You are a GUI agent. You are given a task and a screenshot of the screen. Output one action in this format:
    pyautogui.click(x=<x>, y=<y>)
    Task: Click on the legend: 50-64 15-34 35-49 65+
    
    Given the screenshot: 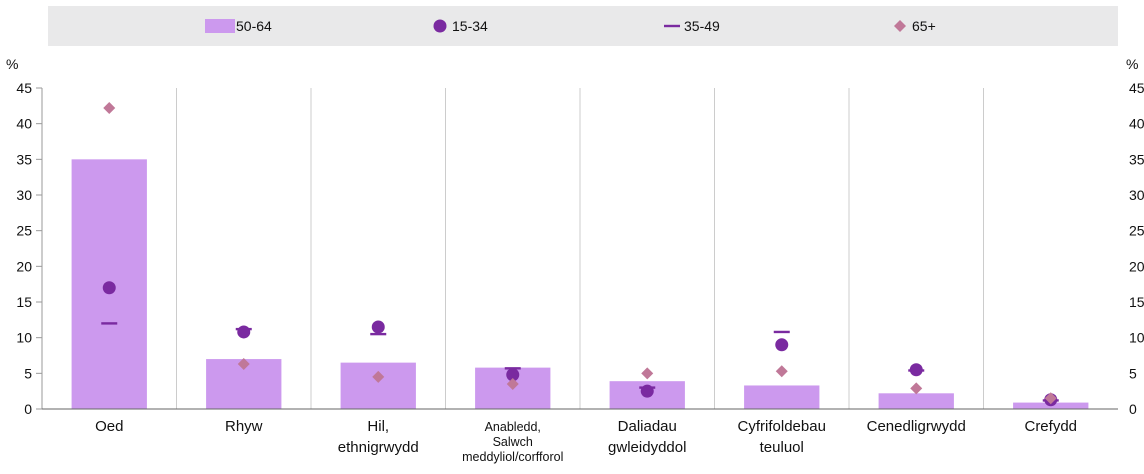 What is the action you would take?
    pyautogui.click(x=570, y=26)
    